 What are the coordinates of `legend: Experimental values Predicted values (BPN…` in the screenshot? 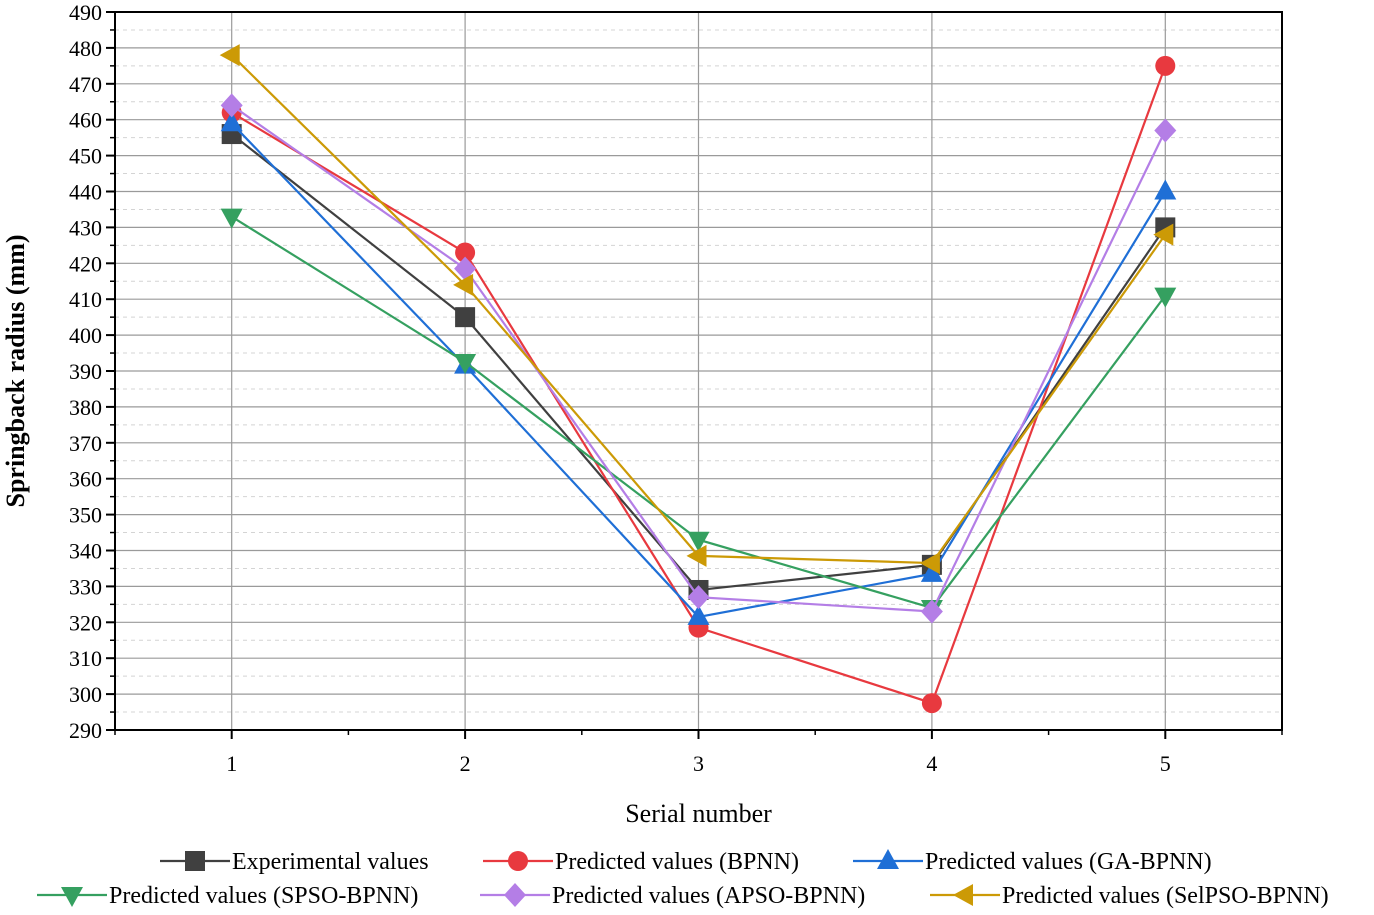 It's located at (683, 879).